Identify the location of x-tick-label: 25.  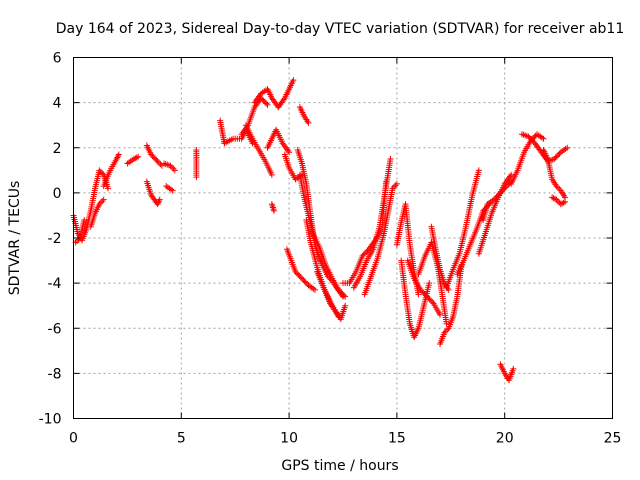
(613, 439).